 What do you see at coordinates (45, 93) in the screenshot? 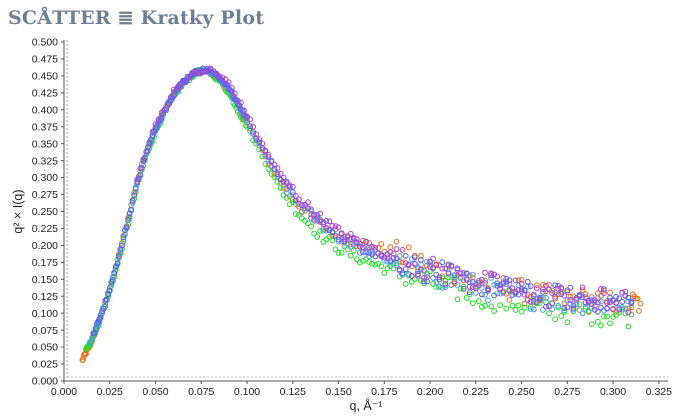
I see `y-tick-label: 0.425` at bounding box center [45, 93].